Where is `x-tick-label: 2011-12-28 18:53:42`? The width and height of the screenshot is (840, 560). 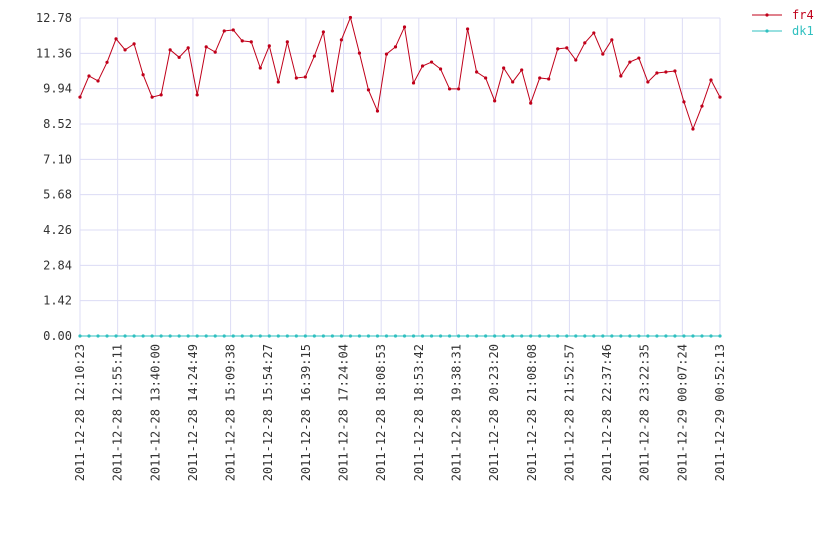
x-tick-label: 2011-12-28 18:53:42 is located at coordinates (419, 412).